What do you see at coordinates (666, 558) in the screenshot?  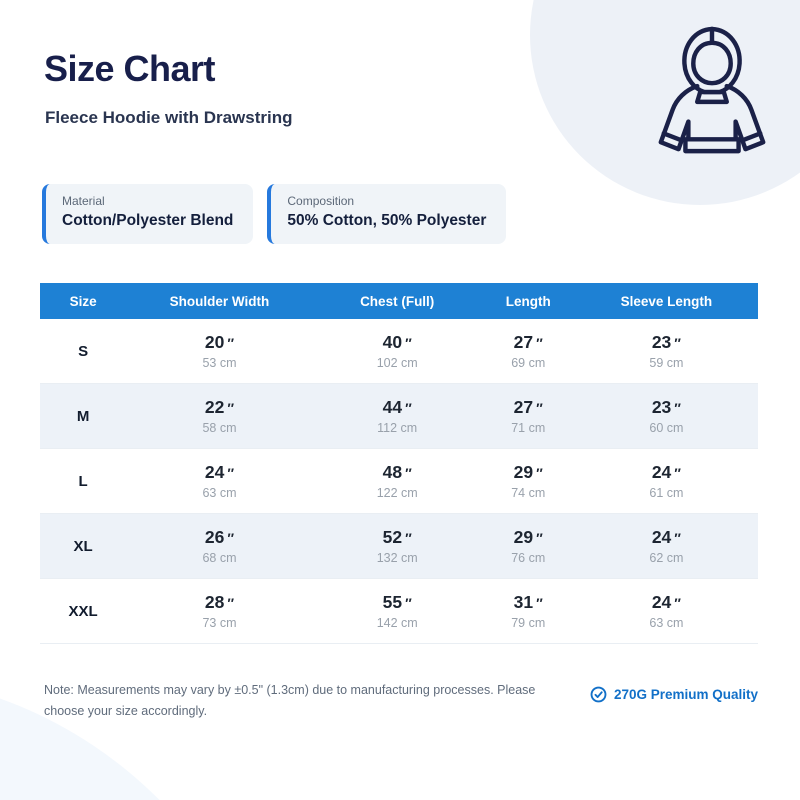 I see `measurement-cm: 62 cm` at bounding box center [666, 558].